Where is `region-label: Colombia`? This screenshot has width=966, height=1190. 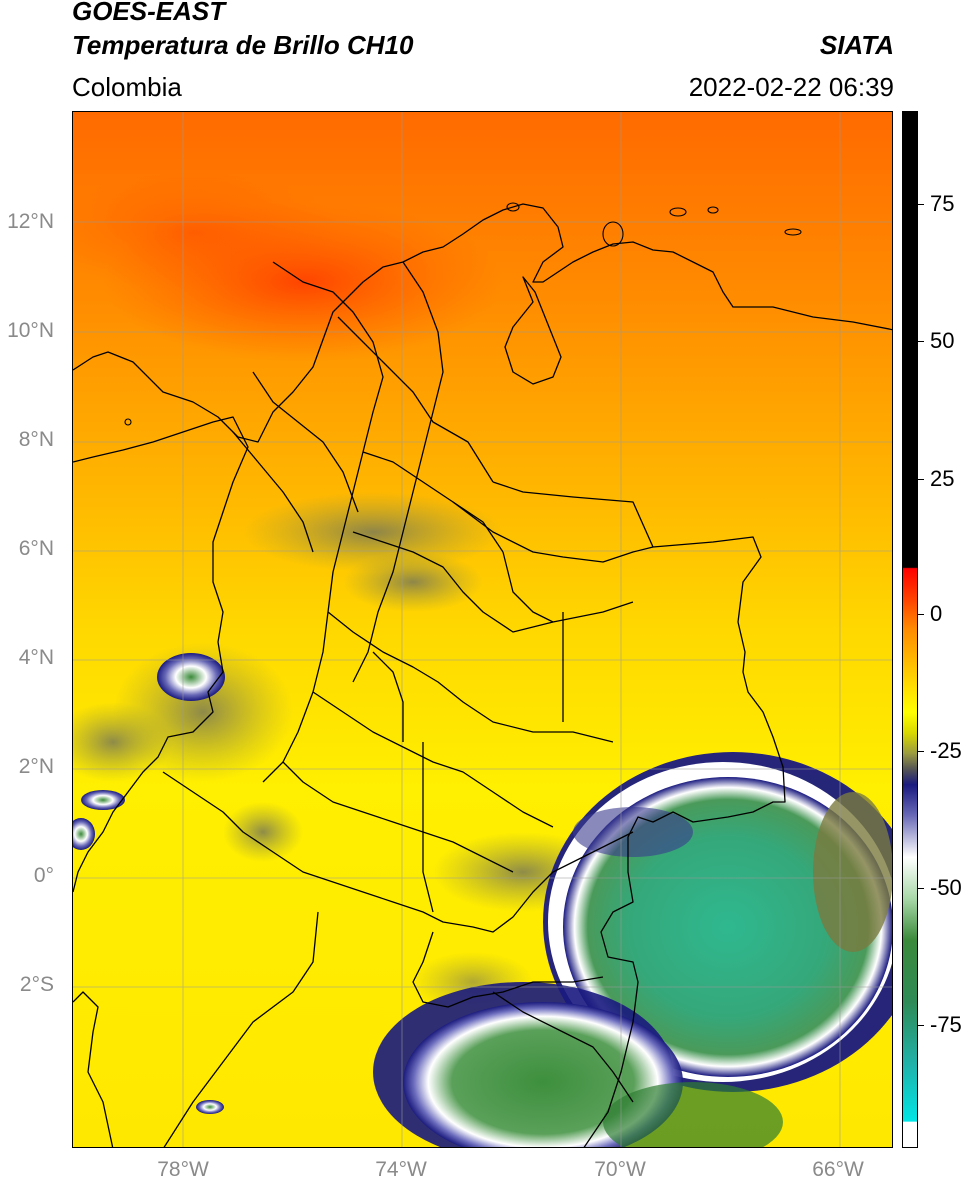 region-label: Colombia is located at coordinates (127, 87).